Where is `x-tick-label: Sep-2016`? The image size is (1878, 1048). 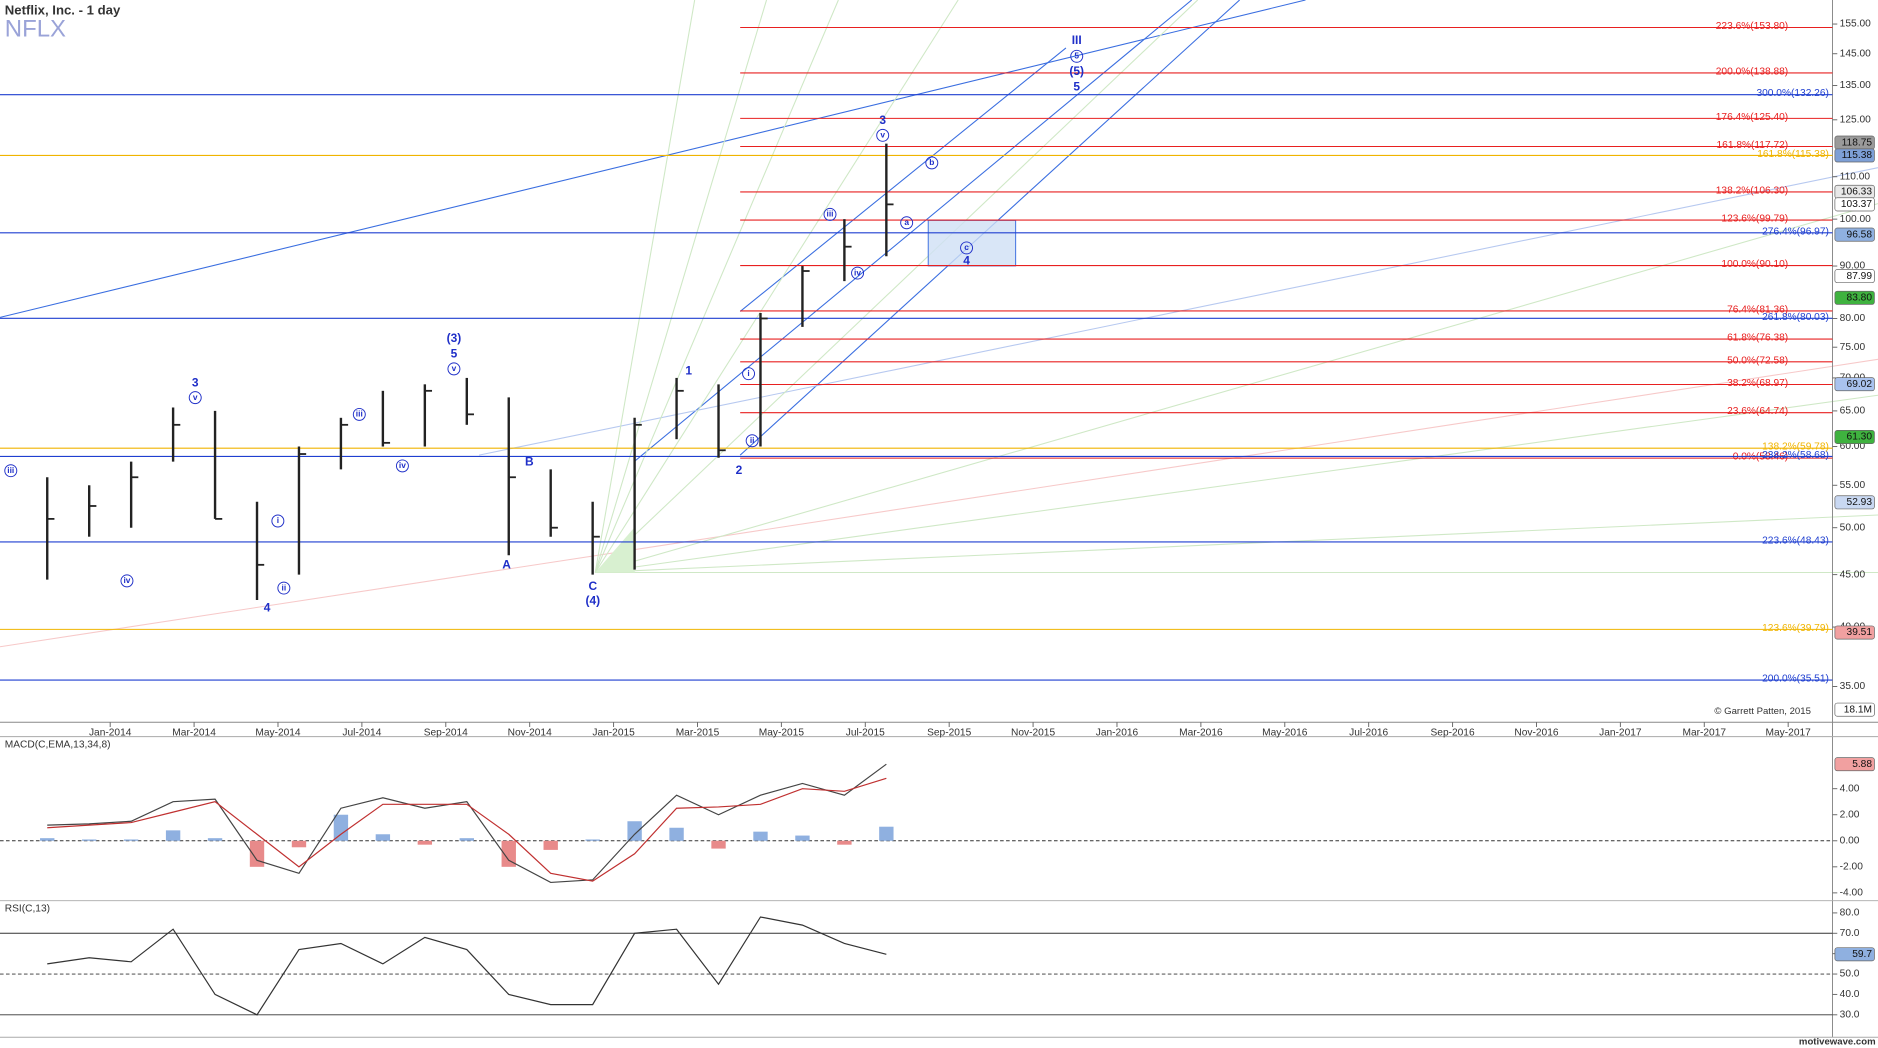 x-tick-label: Sep-2016 is located at coordinates (1453, 733).